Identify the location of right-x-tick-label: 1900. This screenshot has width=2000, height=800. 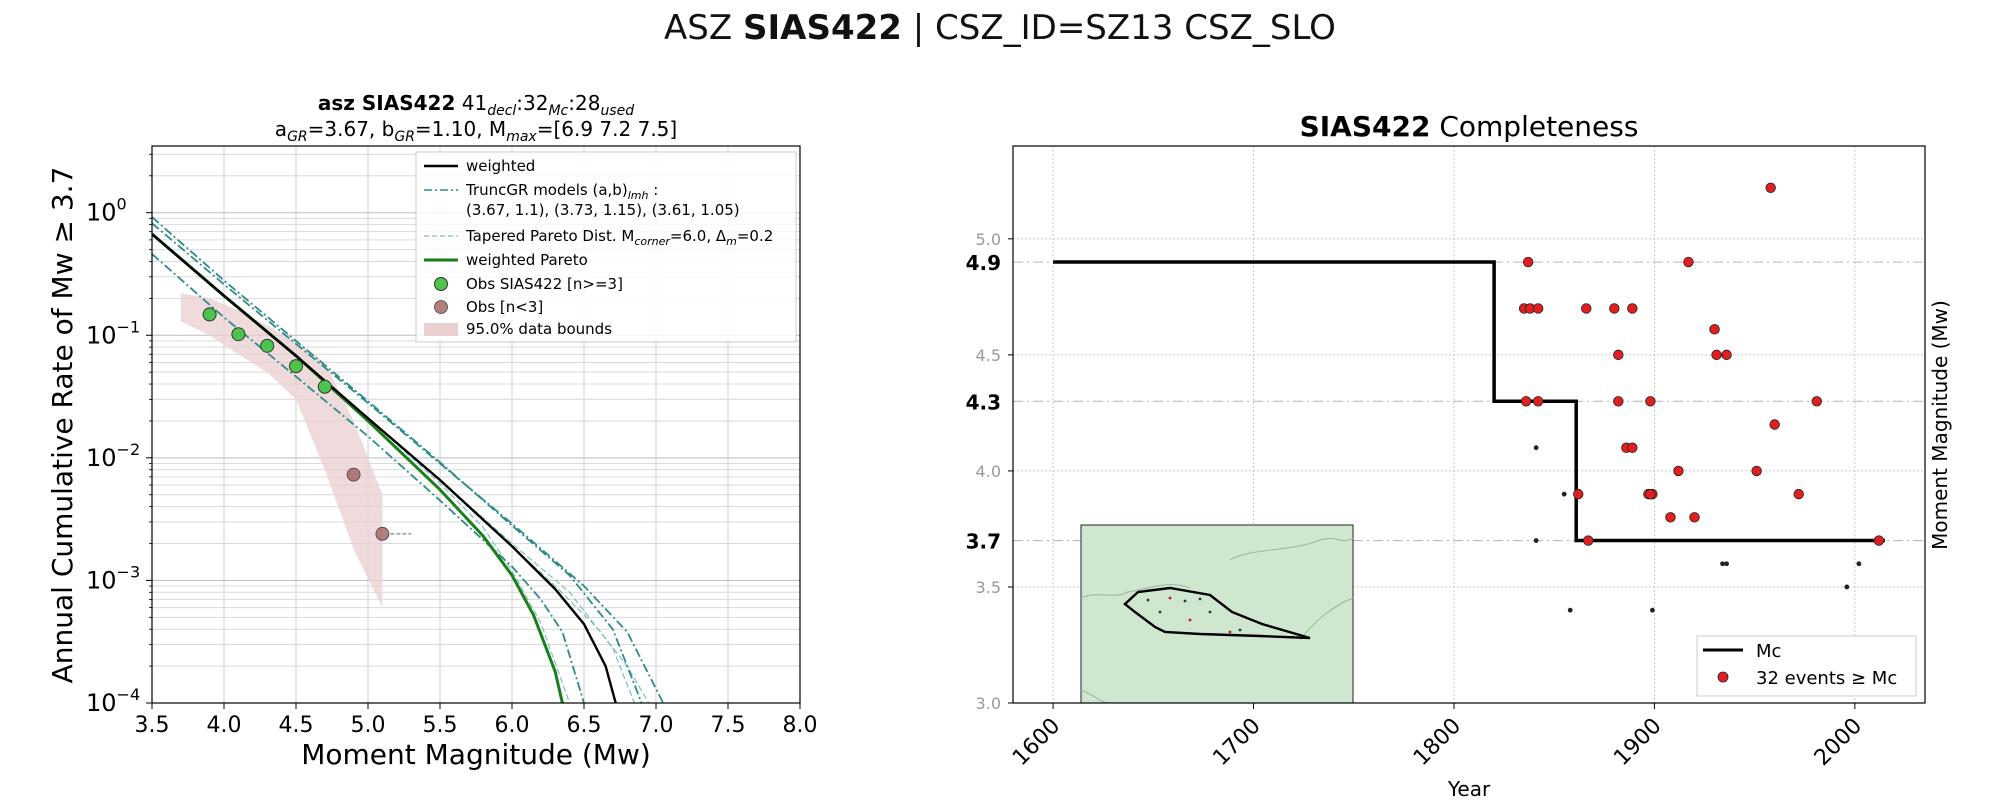
(1637, 742).